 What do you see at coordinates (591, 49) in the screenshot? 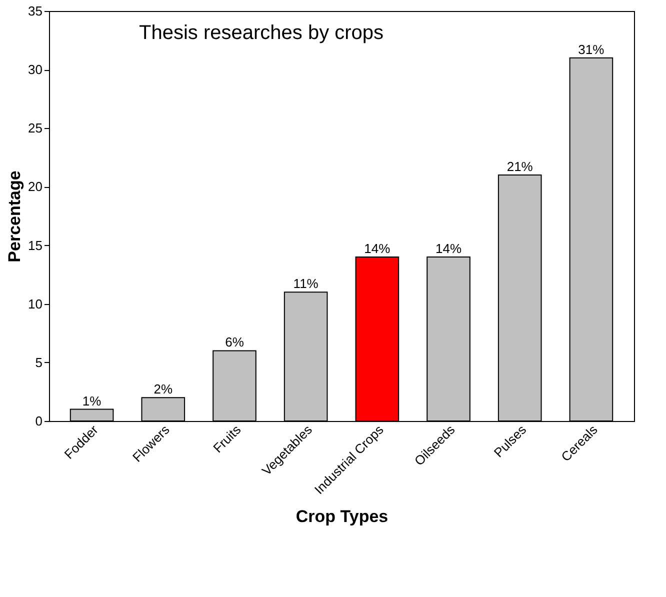
I see `data-label: 31%` at bounding box center [591, 49].